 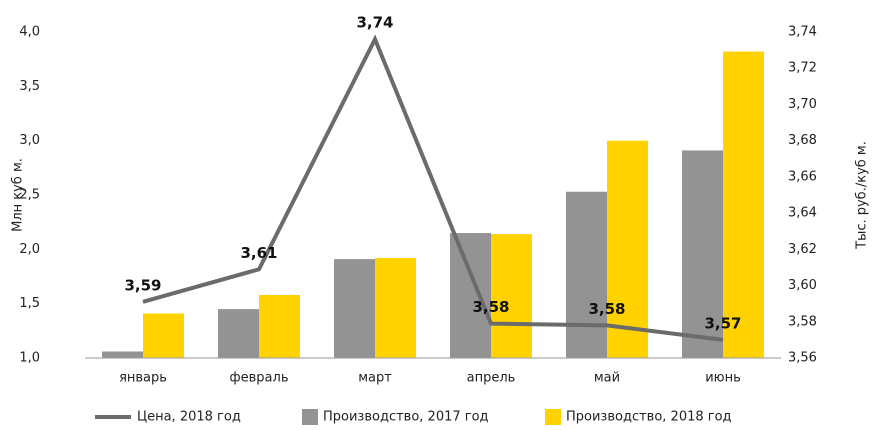 What do you see at coordinates (802, 104) in the screenshot?
I see `y2-tick-label: 3,70` at bounding box center [802, 104].